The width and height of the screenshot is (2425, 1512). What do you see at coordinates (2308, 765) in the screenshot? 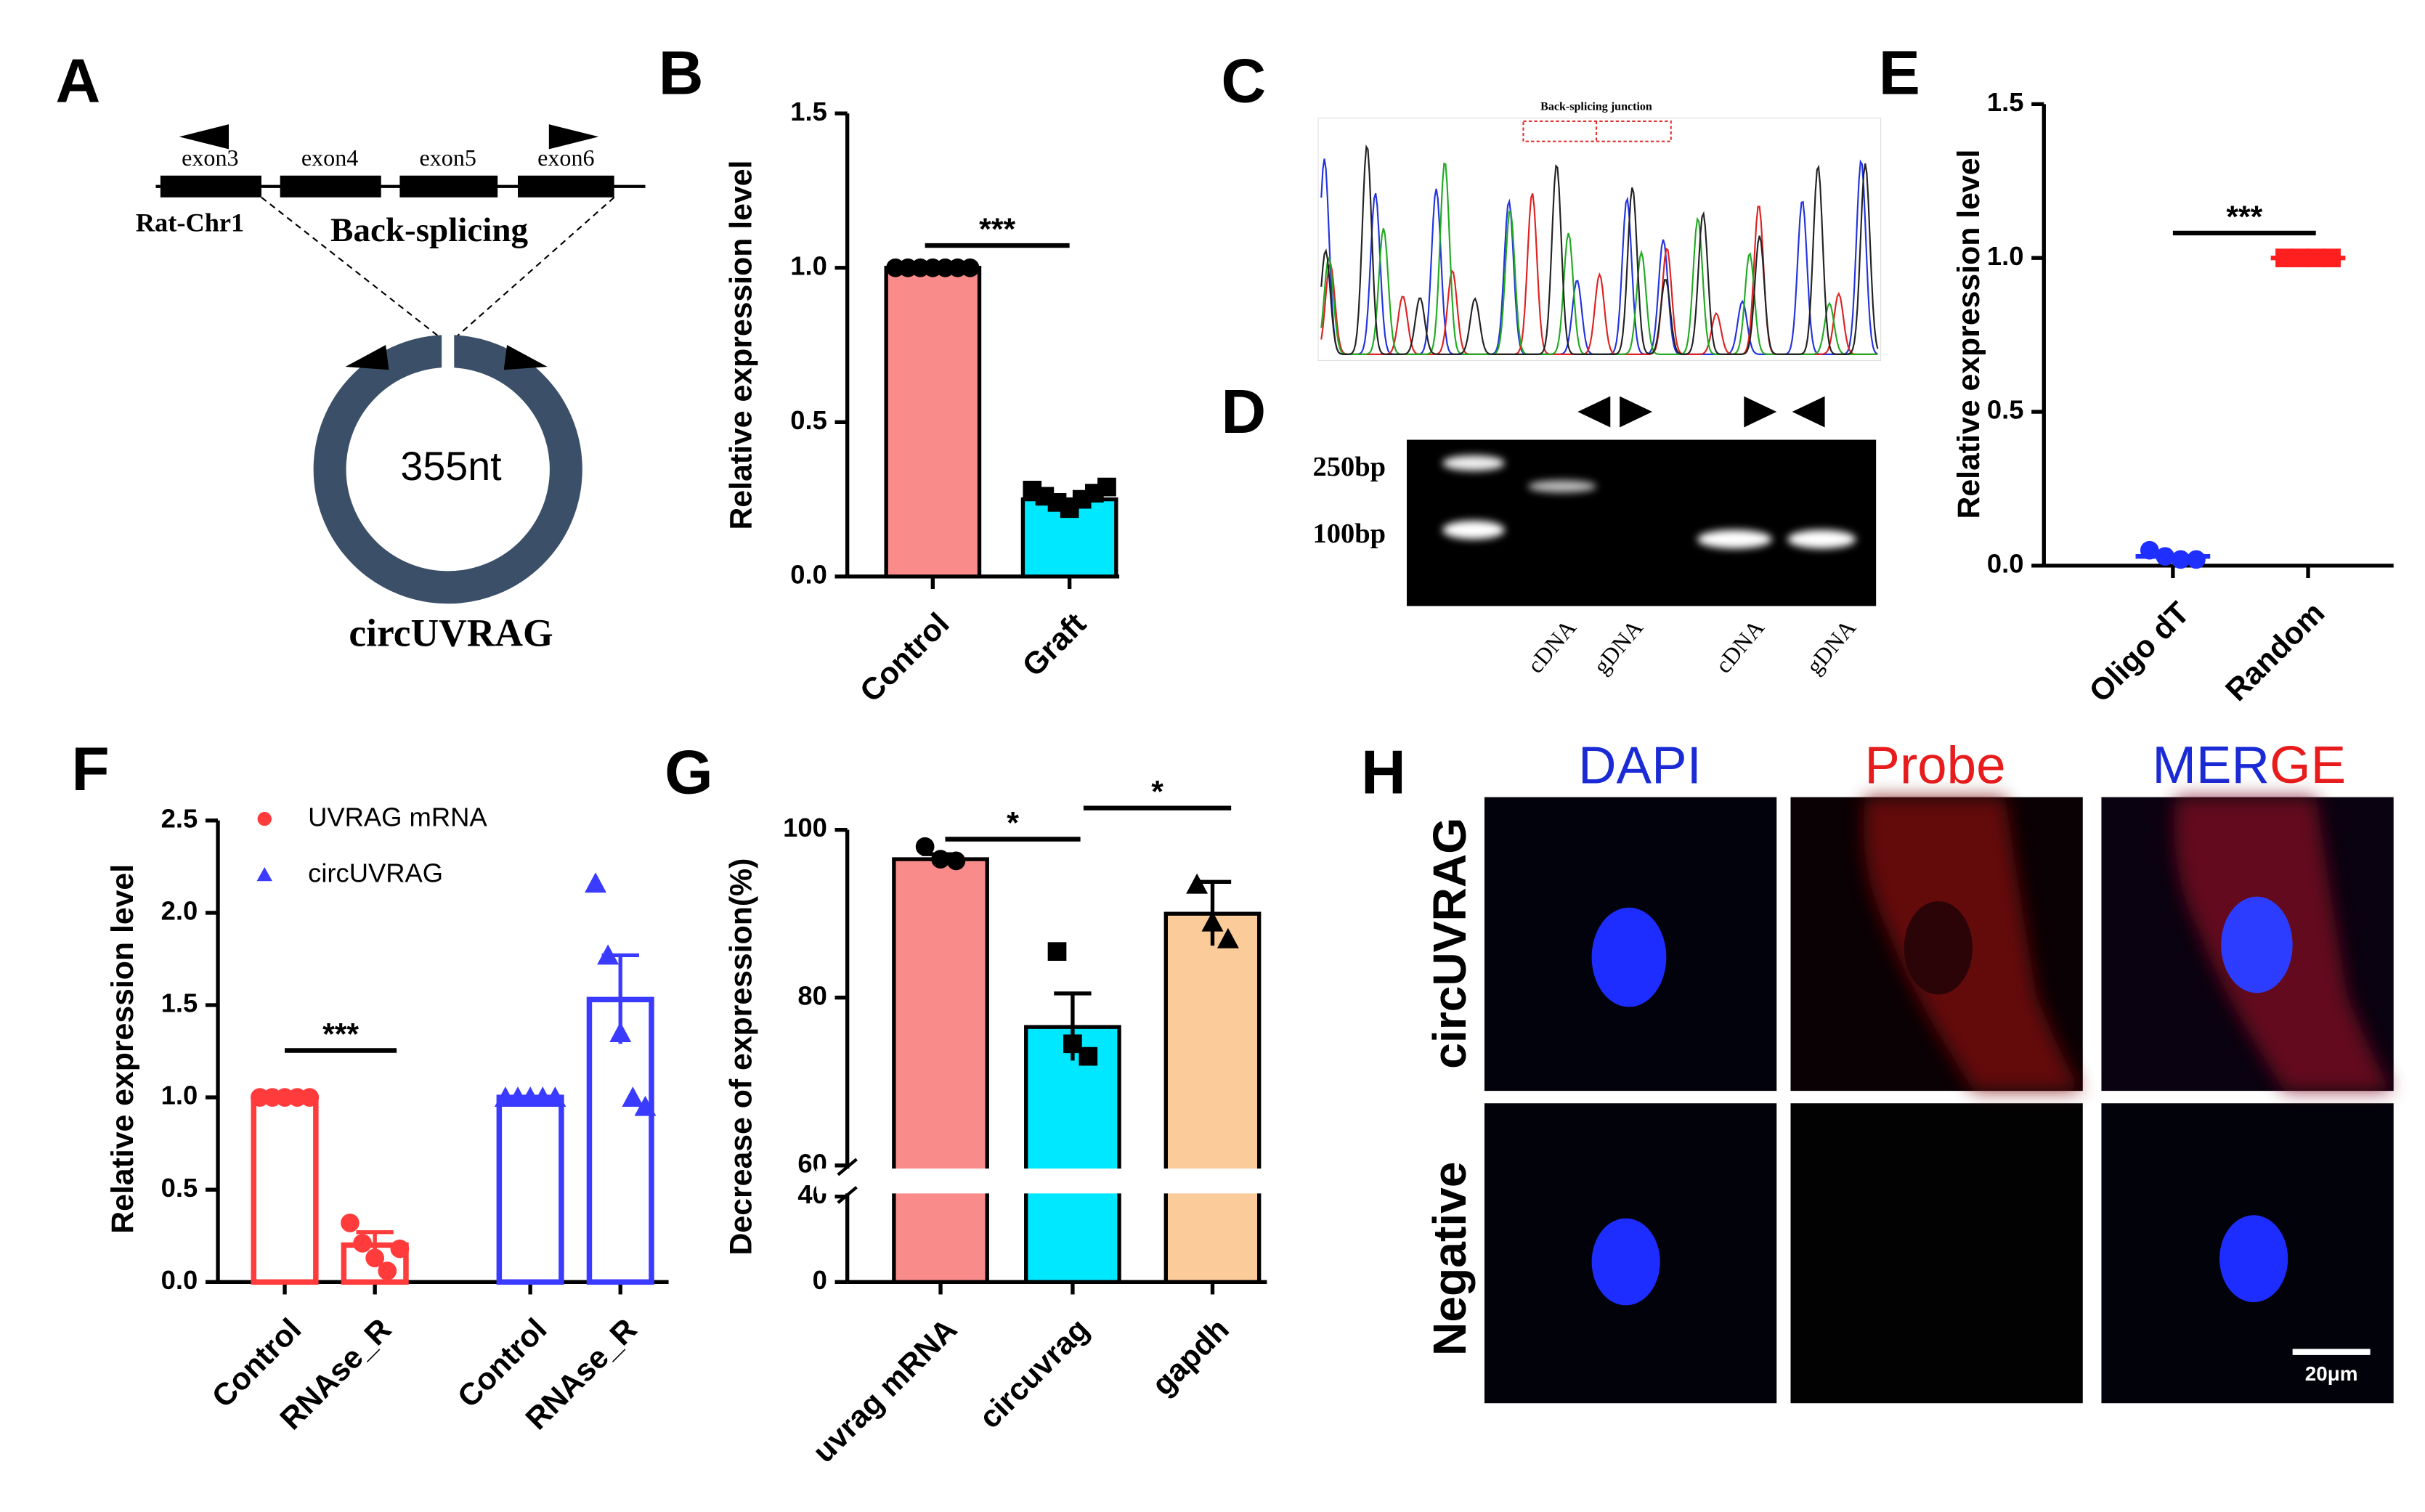
I see `merge-part: GE` at bounding box center [2308, 765].